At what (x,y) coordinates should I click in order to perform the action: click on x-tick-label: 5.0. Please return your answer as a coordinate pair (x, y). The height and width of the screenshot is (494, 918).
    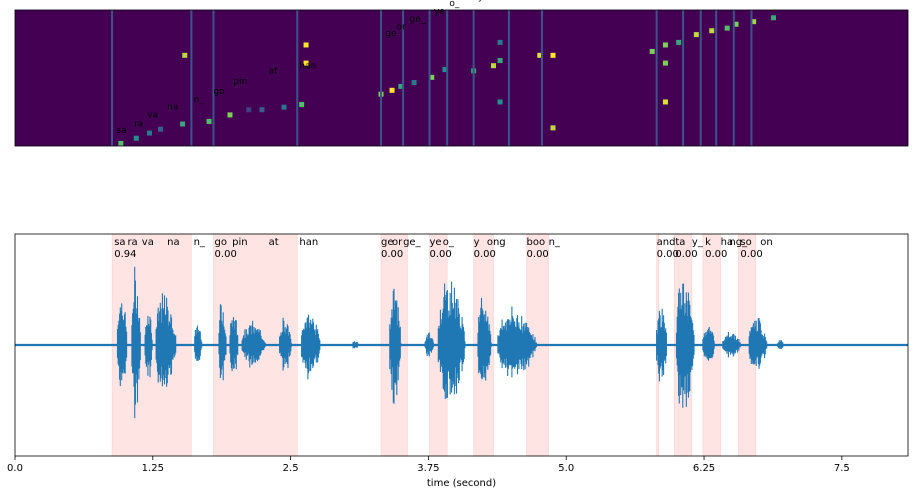
    Looking at the image, I should click on (566, 468).